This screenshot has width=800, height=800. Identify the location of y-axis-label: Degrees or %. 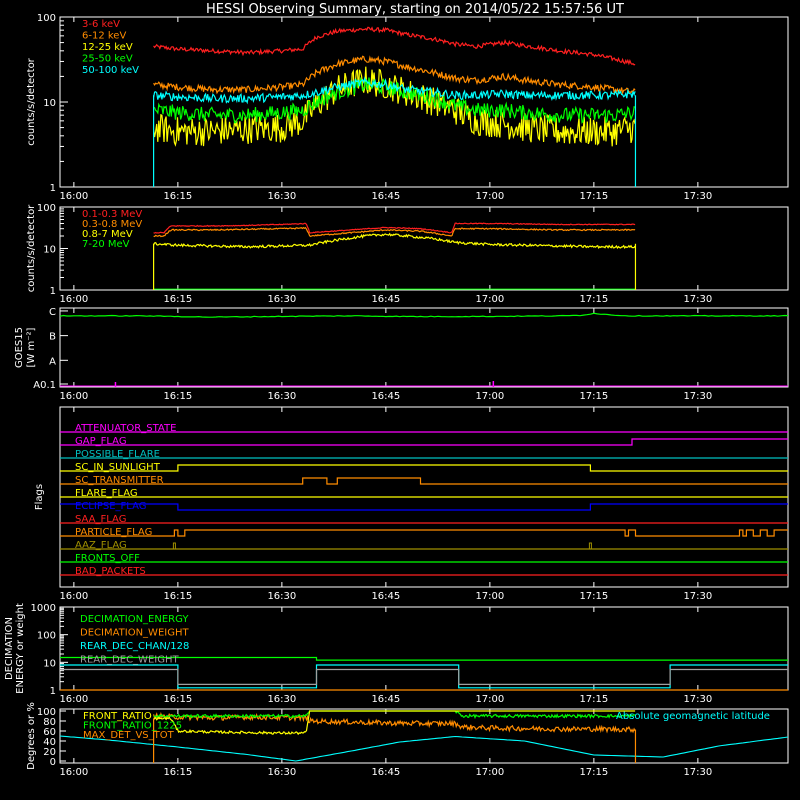
(31, 736).